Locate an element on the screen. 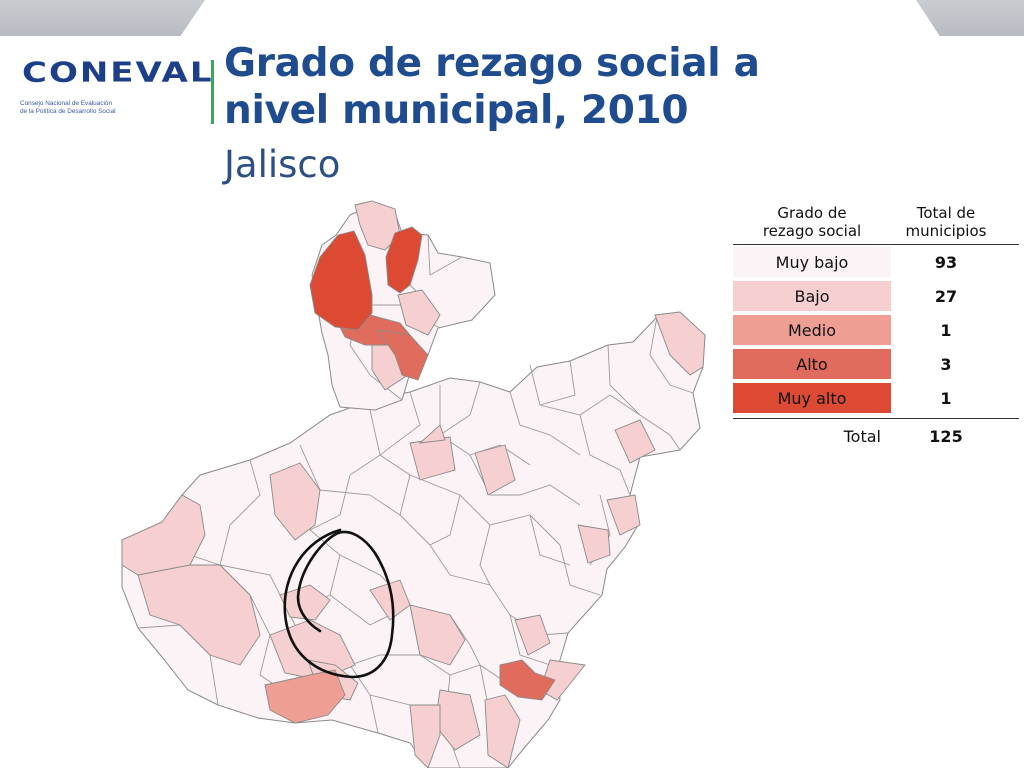  legend-count: 93 is located at coordinates (946, 262).